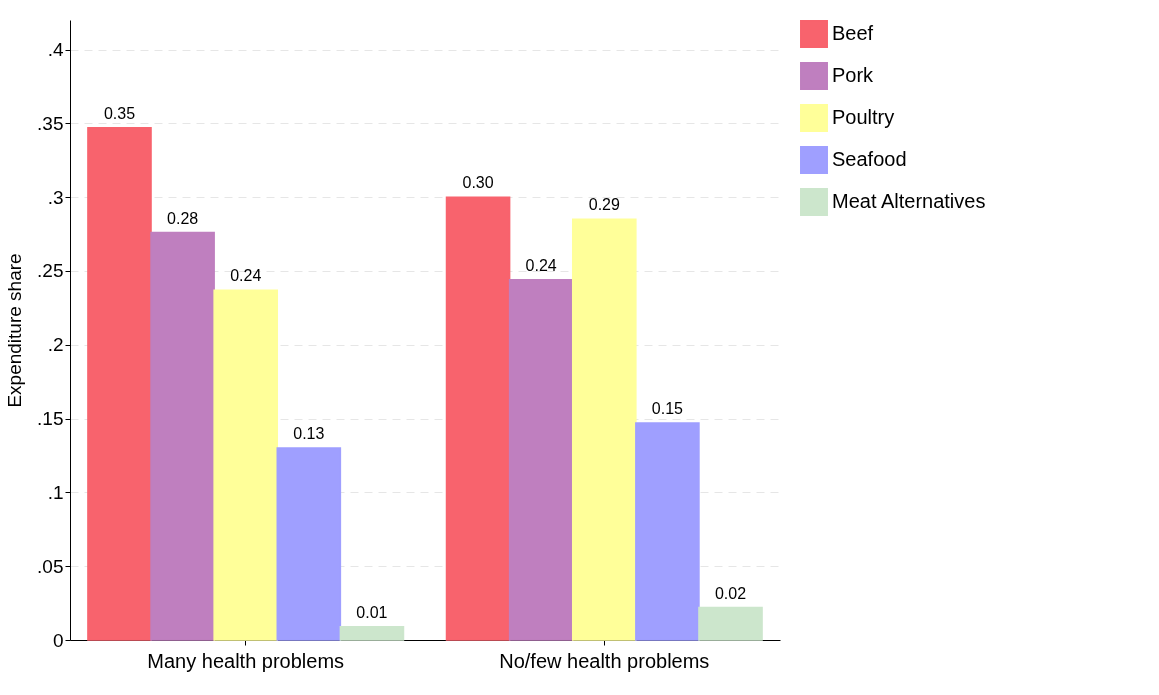 The width and height of the screenshot is (1159, 695). Describe the element at coordinates (55, 345) in the screenshot. I see `y-tick-label: .2` at that location.